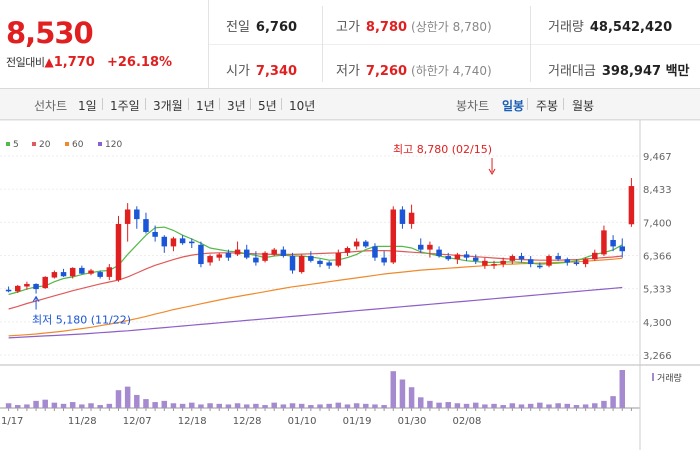 The width and height of the screenshot is (700, 450). I want to click on amount-label: 거래대금, so click(572, 71).